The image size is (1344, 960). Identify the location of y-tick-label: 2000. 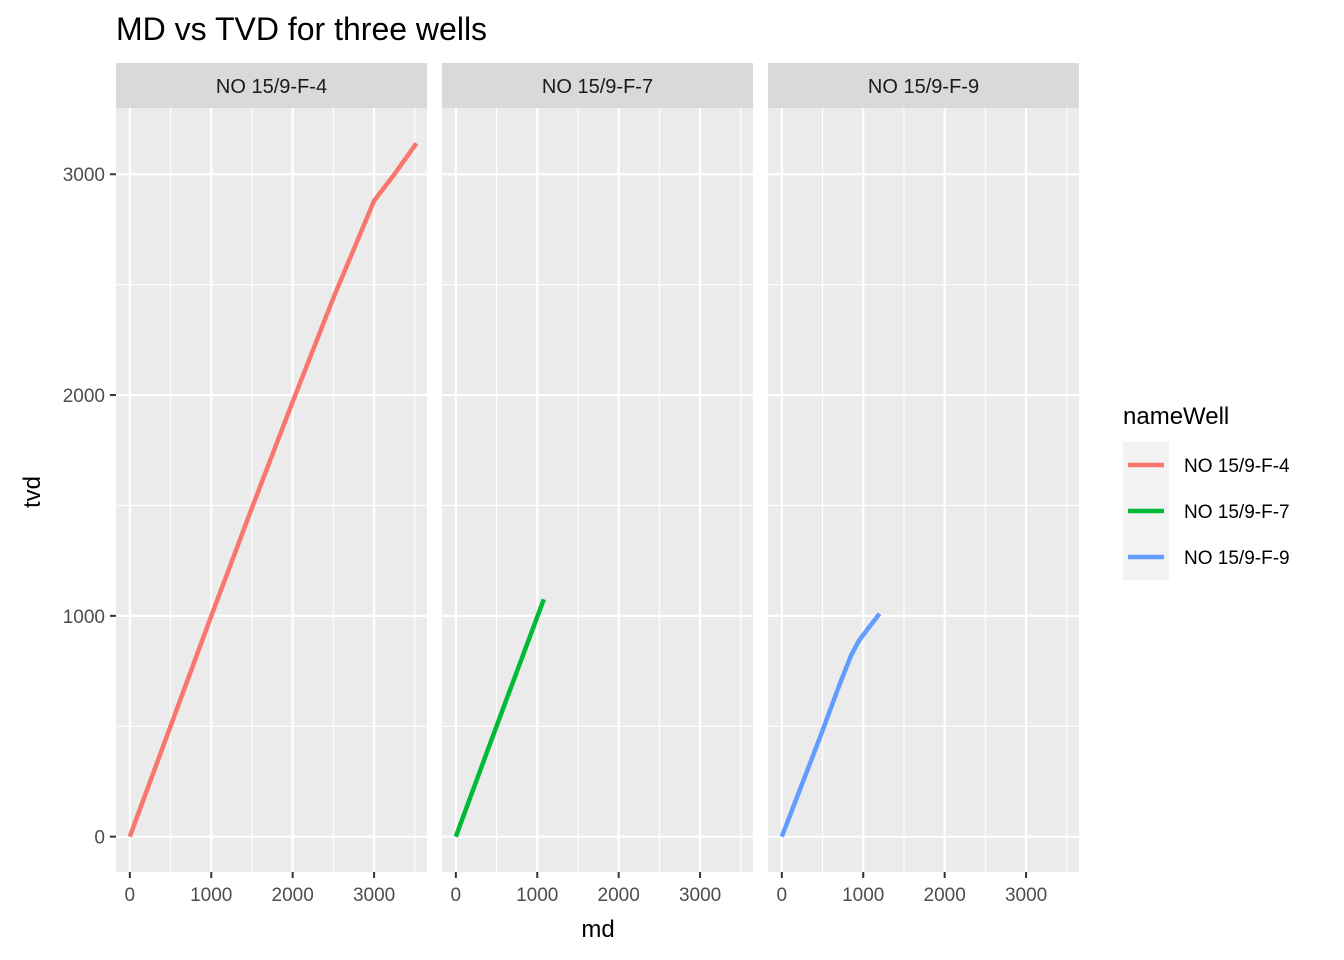
(84, 396).